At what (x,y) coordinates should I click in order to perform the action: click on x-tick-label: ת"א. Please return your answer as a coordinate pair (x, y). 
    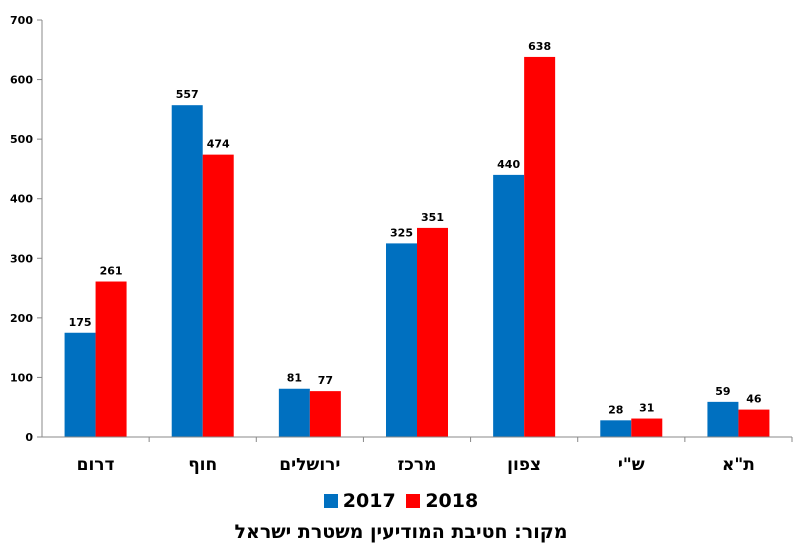
    Looking at the image, I should click on (738, 465).